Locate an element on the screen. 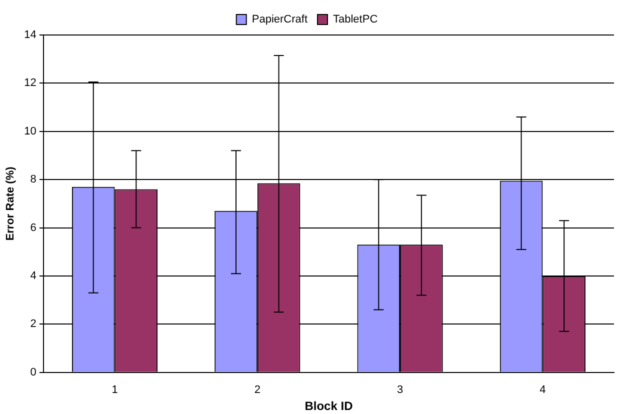 The height and width of the screenshot is (414, 624). x-axis-title: Block ID is located at coordinates (329, 406).